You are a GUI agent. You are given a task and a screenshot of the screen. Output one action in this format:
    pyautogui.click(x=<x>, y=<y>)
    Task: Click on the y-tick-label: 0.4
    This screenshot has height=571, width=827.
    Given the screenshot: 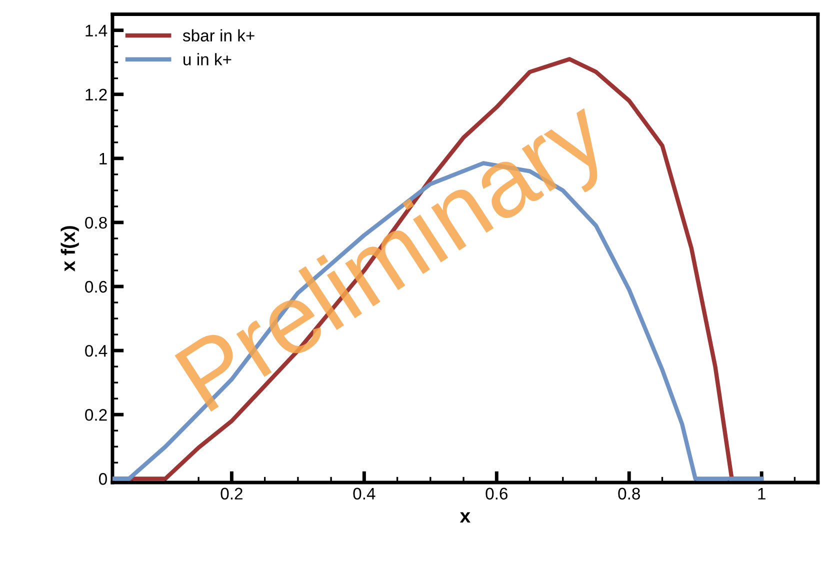 What is the action you would take?
    pyautogui.click(x=96, y=350)
    